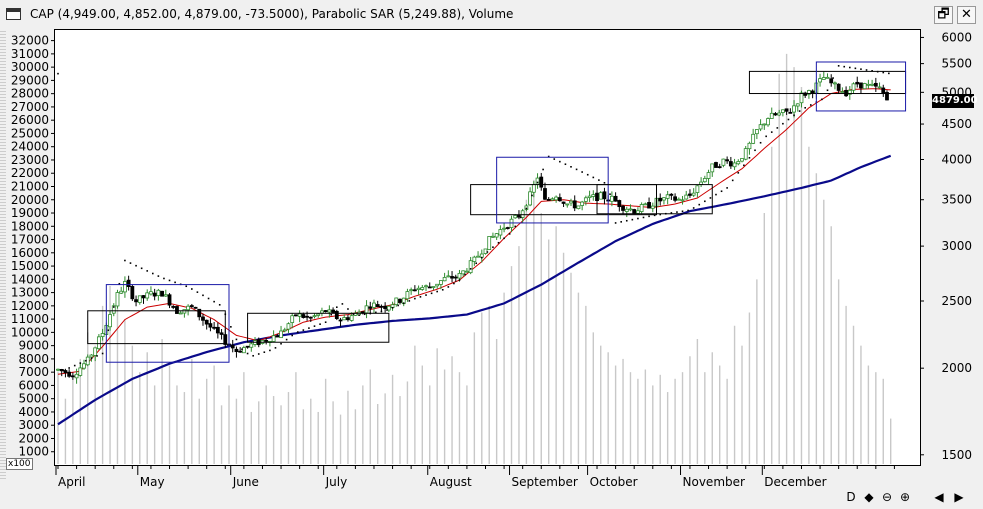 The image size is (983, 509). Describe the element at coordinates (30, 240) in the screenshot. I see `left-axis-tick-label: 17000` at that location.